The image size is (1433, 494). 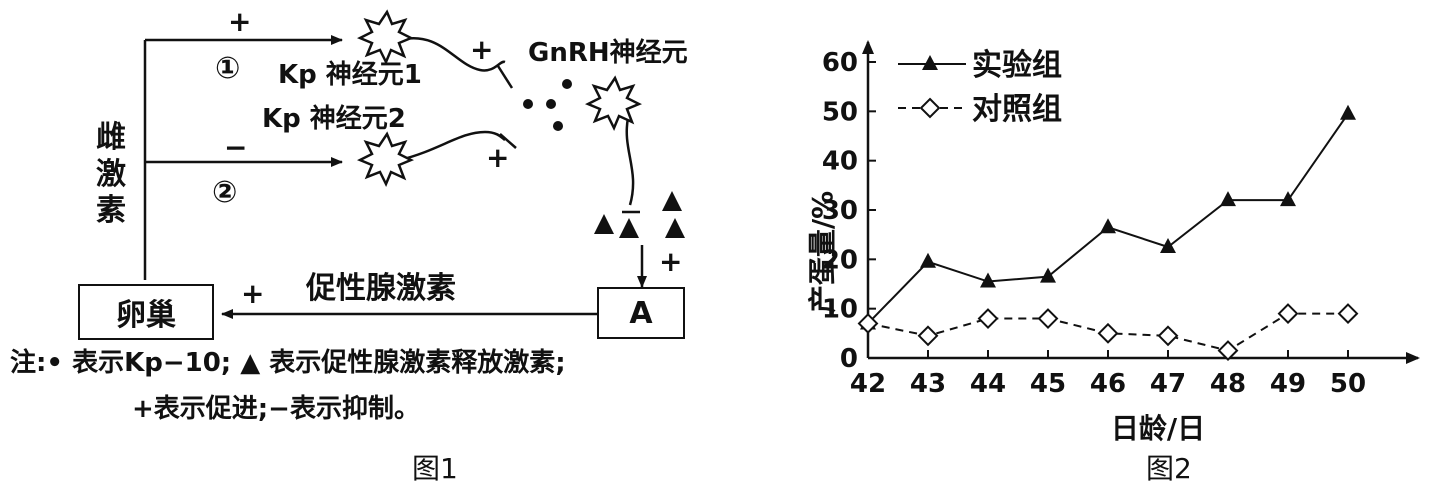 I want to click on y-axis-label: 产蛋量/%, so click(x=822, y=252).